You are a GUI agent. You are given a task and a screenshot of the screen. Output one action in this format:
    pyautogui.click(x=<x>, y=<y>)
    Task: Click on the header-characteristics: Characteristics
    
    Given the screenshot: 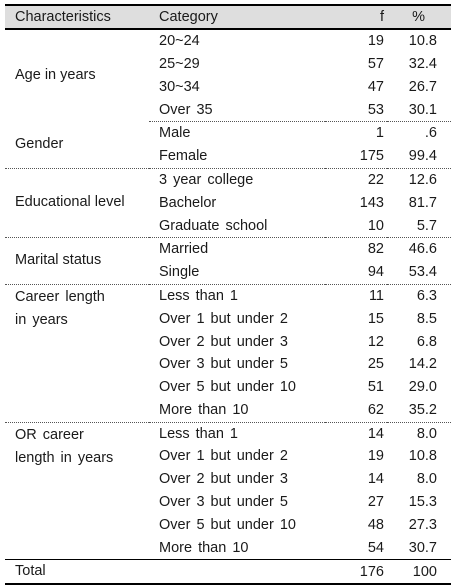 What is the action you would take?
    pyautogui.click(x=77, y=17)
    